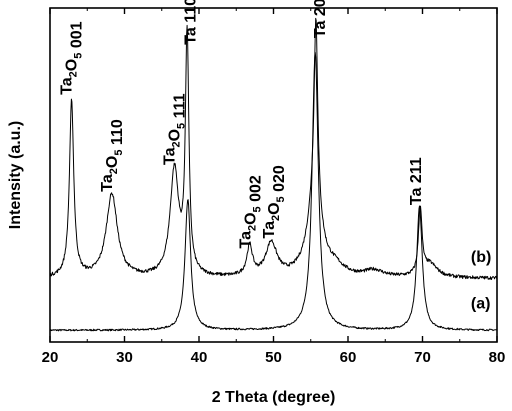  Describe the element at coordinates (481, 304) in the screenshot. I see `series-label: (a)` at that location.